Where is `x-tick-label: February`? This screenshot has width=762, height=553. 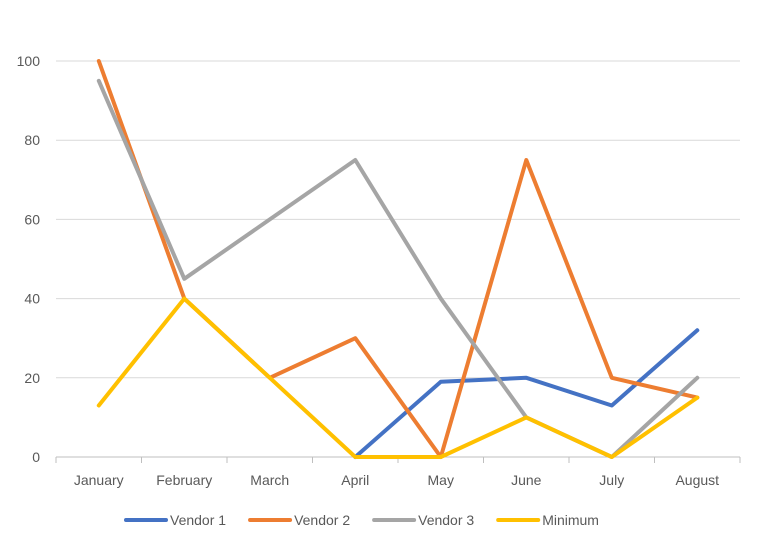 x-tick-label: February is located at coordinates (184, 480).